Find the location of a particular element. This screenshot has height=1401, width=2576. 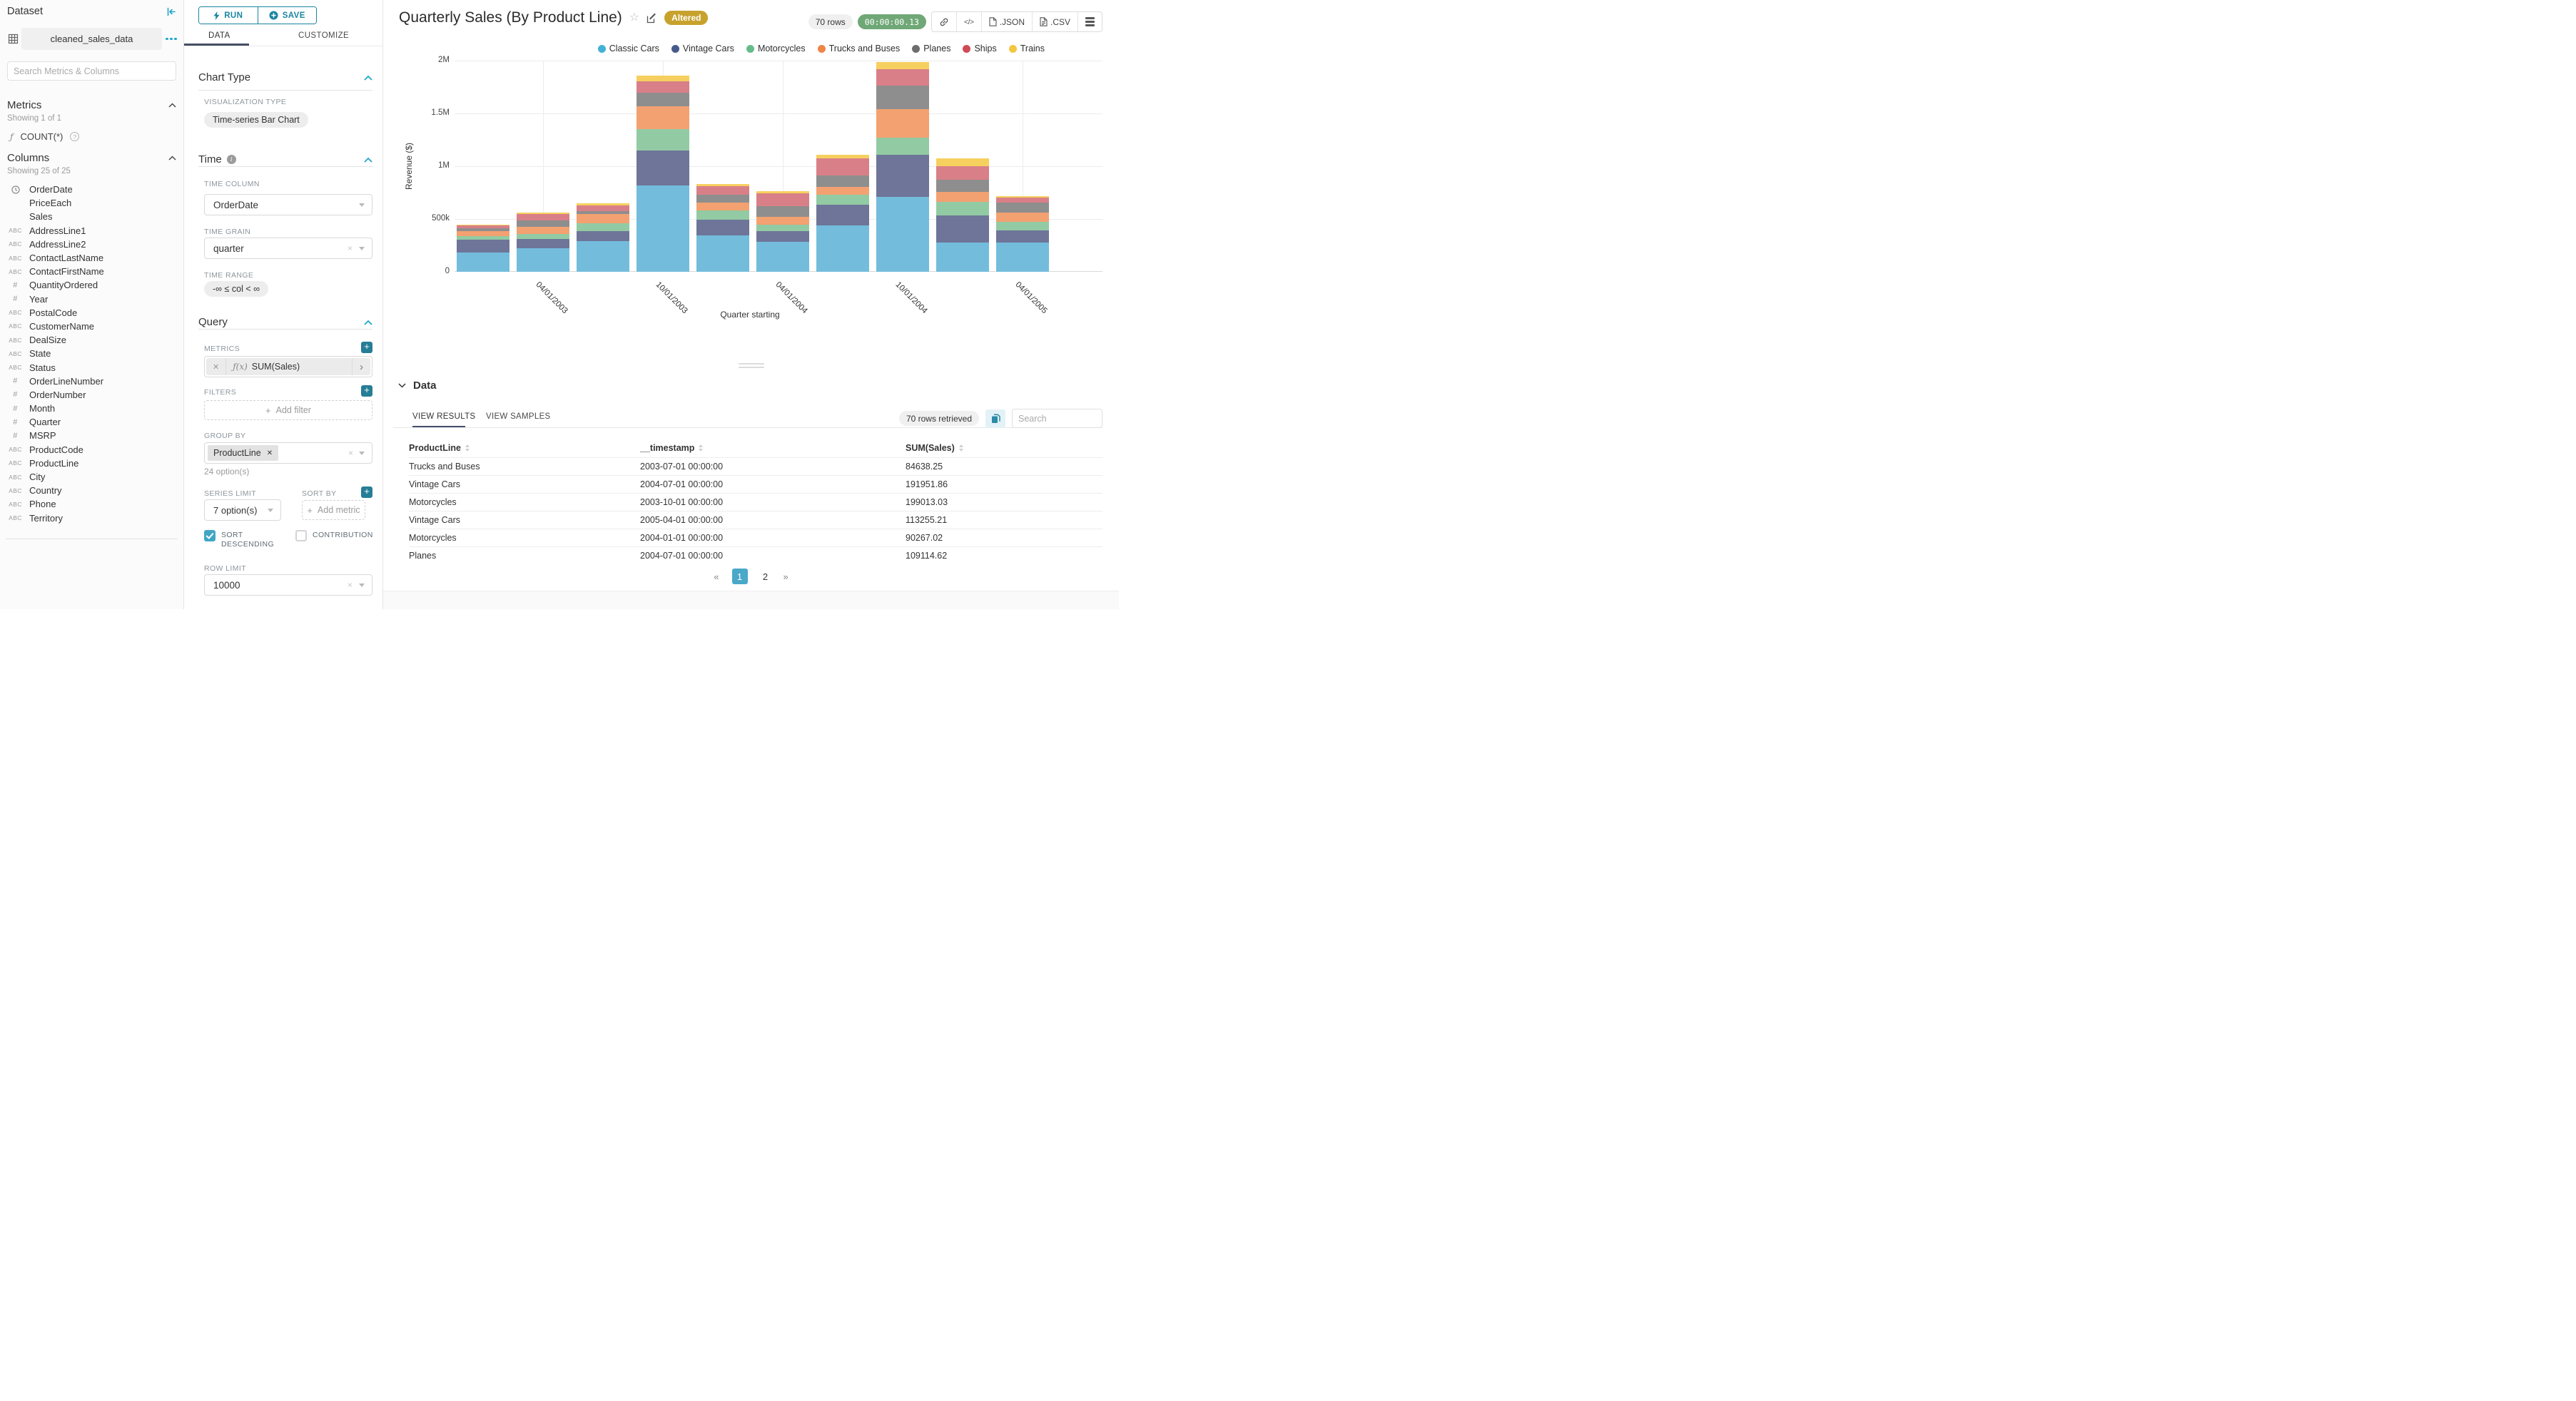

tab-customize: CUSTOMIZE is located at coordinates (324, 35).